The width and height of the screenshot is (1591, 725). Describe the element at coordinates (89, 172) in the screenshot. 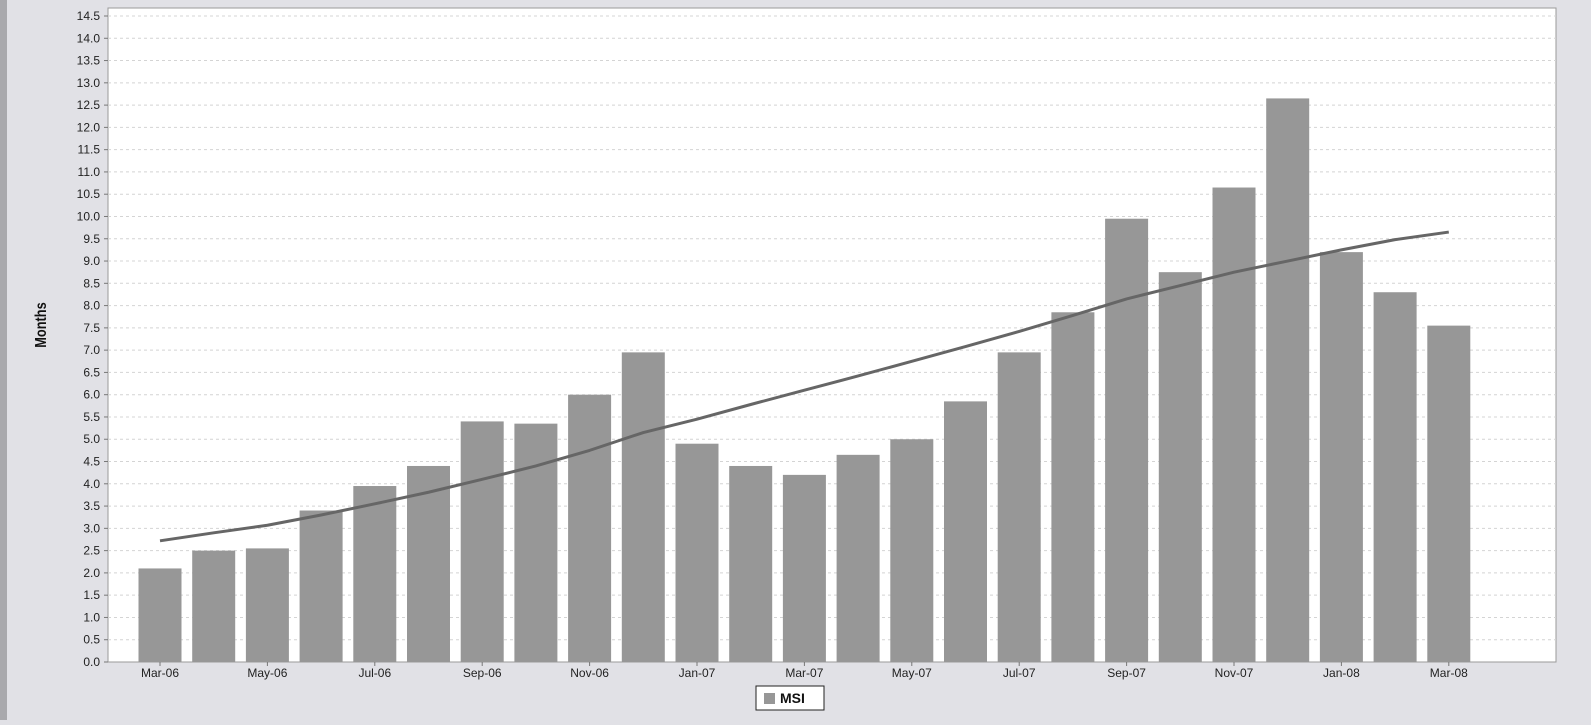

I see `y-tick-label: 11.0` at that location.